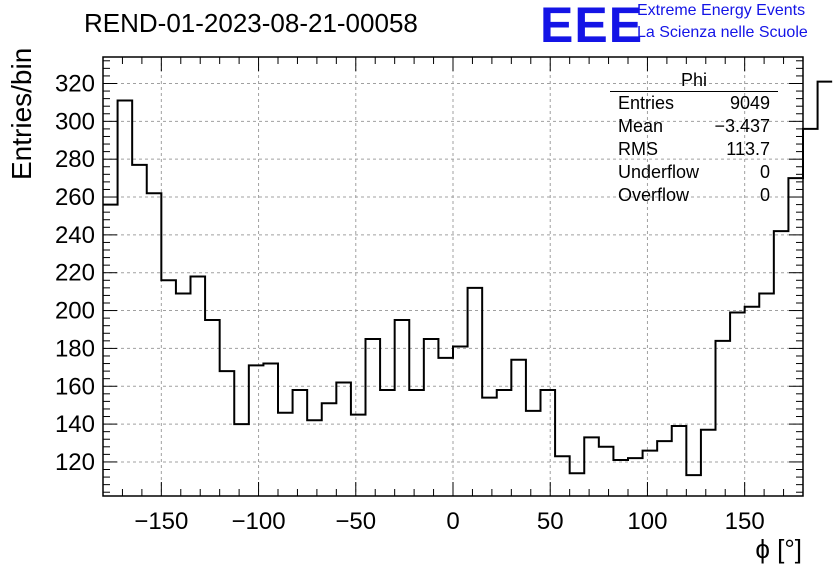  What do you see at coordinates (749, 103) in the screenshot?
I see `stats-value: 9049` at bounding box center [749, 103].